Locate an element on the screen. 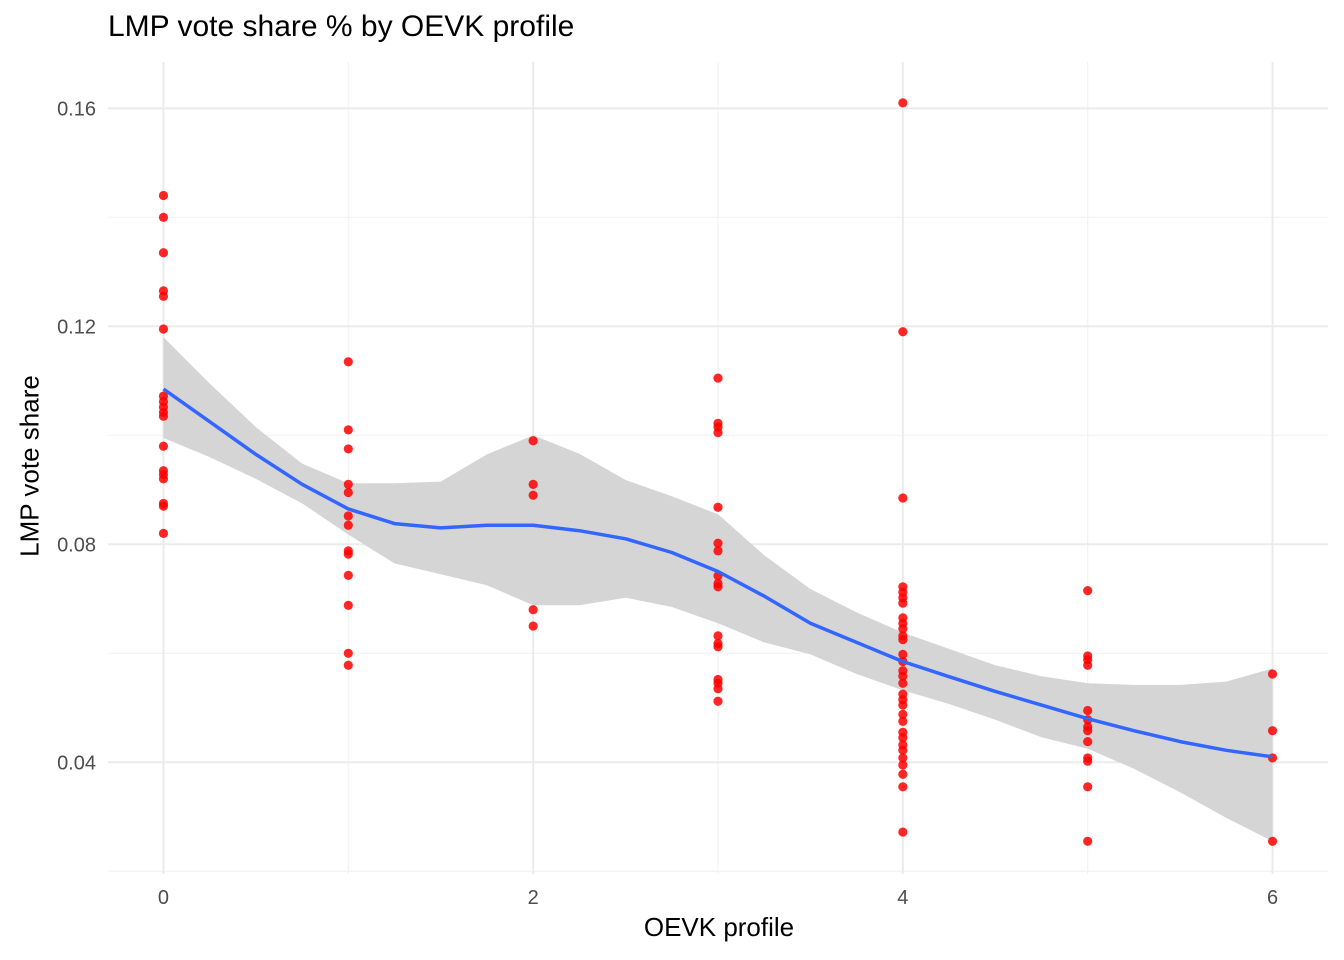 The width and height of the screenshot is (1344, 960). x-tick-label: 4 is located at coordinates (902, 898).